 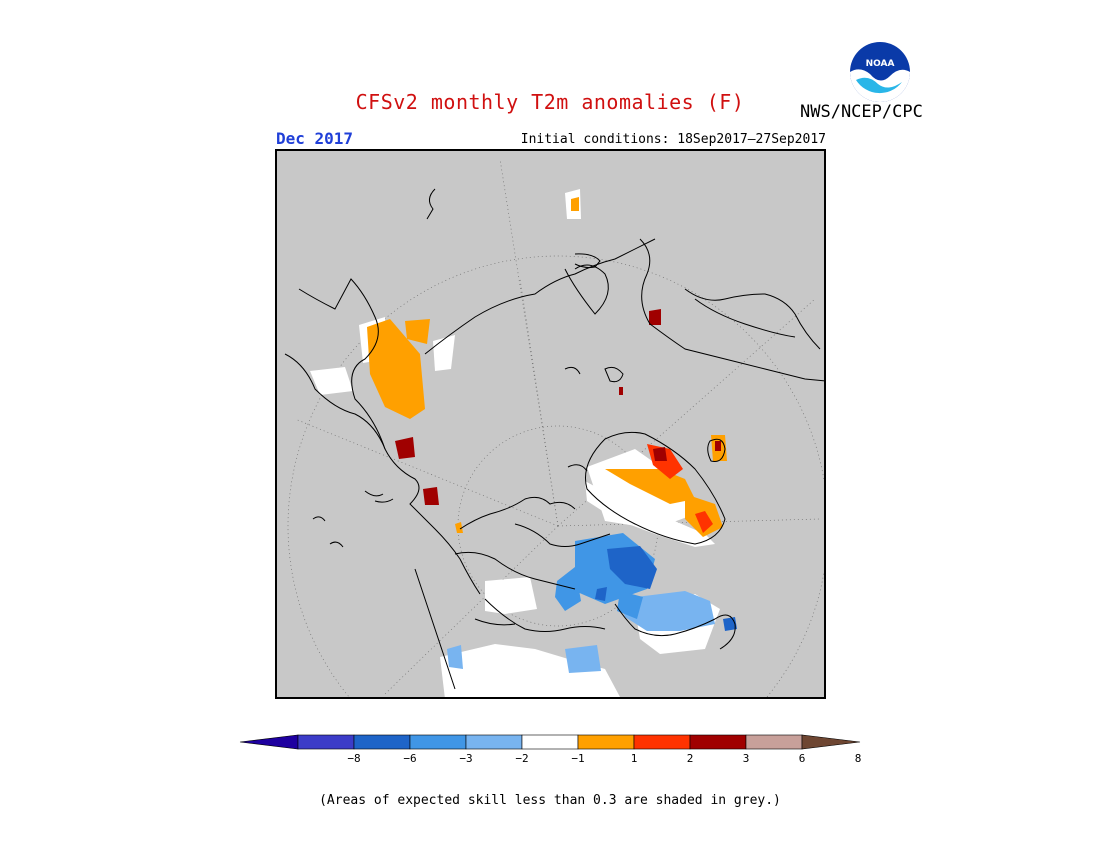 What do you see at coordinates (550, 102) in the screenshot?
I see `map-title: CFSv2 monthly T2m anomalies (F)` at bounding box center [550, 102].